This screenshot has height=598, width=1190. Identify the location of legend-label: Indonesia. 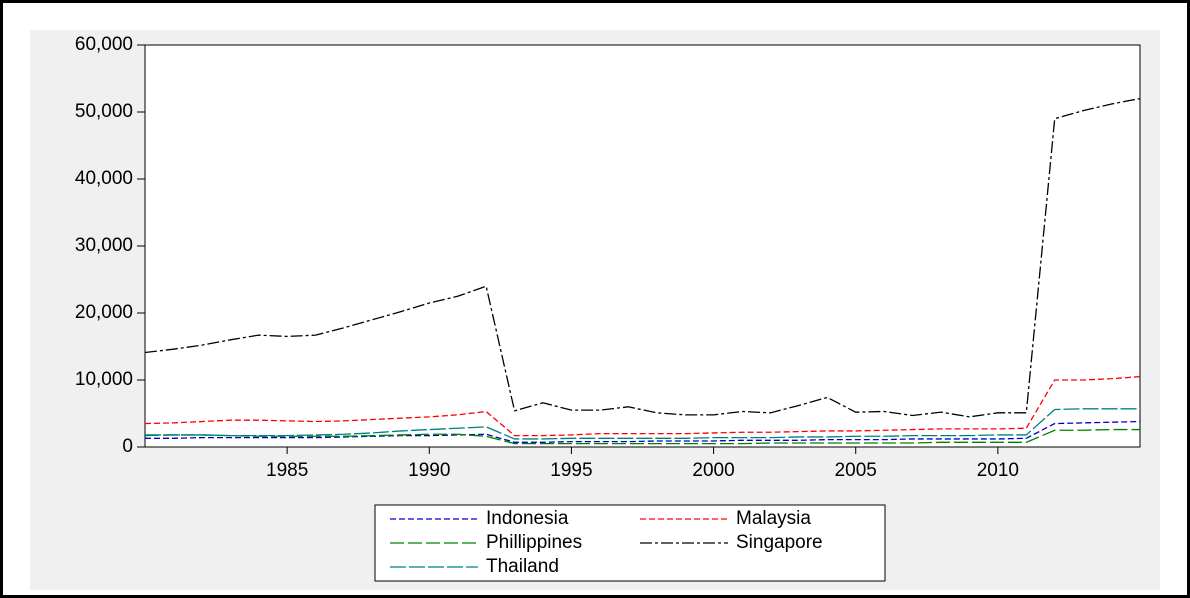
(527, 518).